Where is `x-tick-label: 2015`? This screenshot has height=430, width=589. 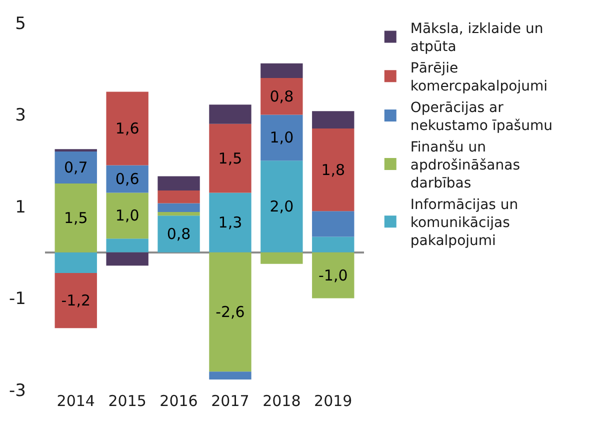
x-tick-label: 2015 is located at coordinates (127, 401).